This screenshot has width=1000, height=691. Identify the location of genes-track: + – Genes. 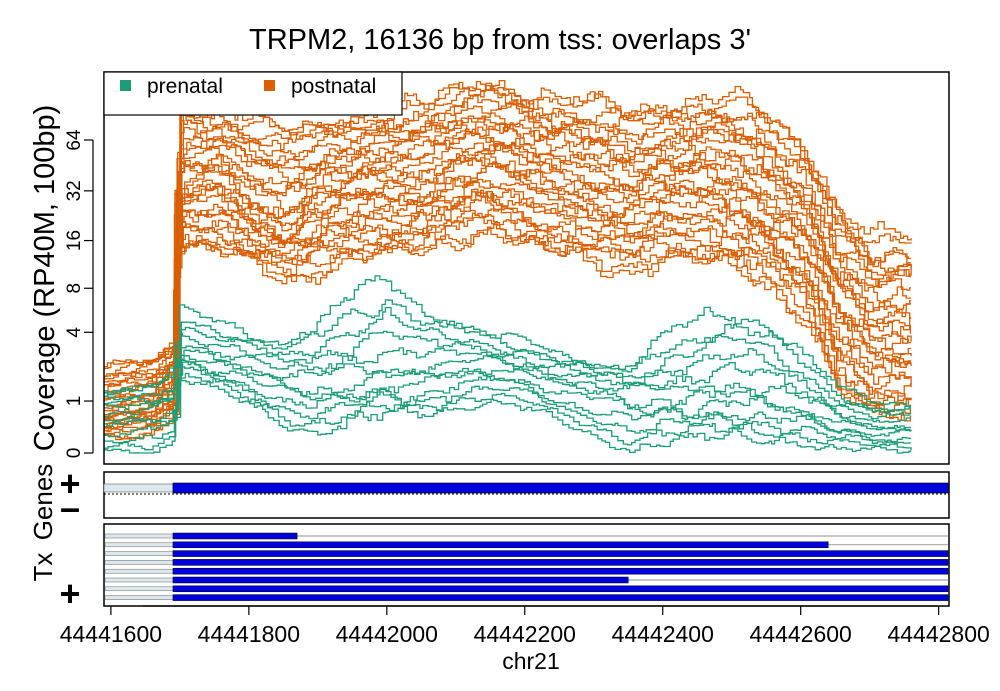
(489, 502).